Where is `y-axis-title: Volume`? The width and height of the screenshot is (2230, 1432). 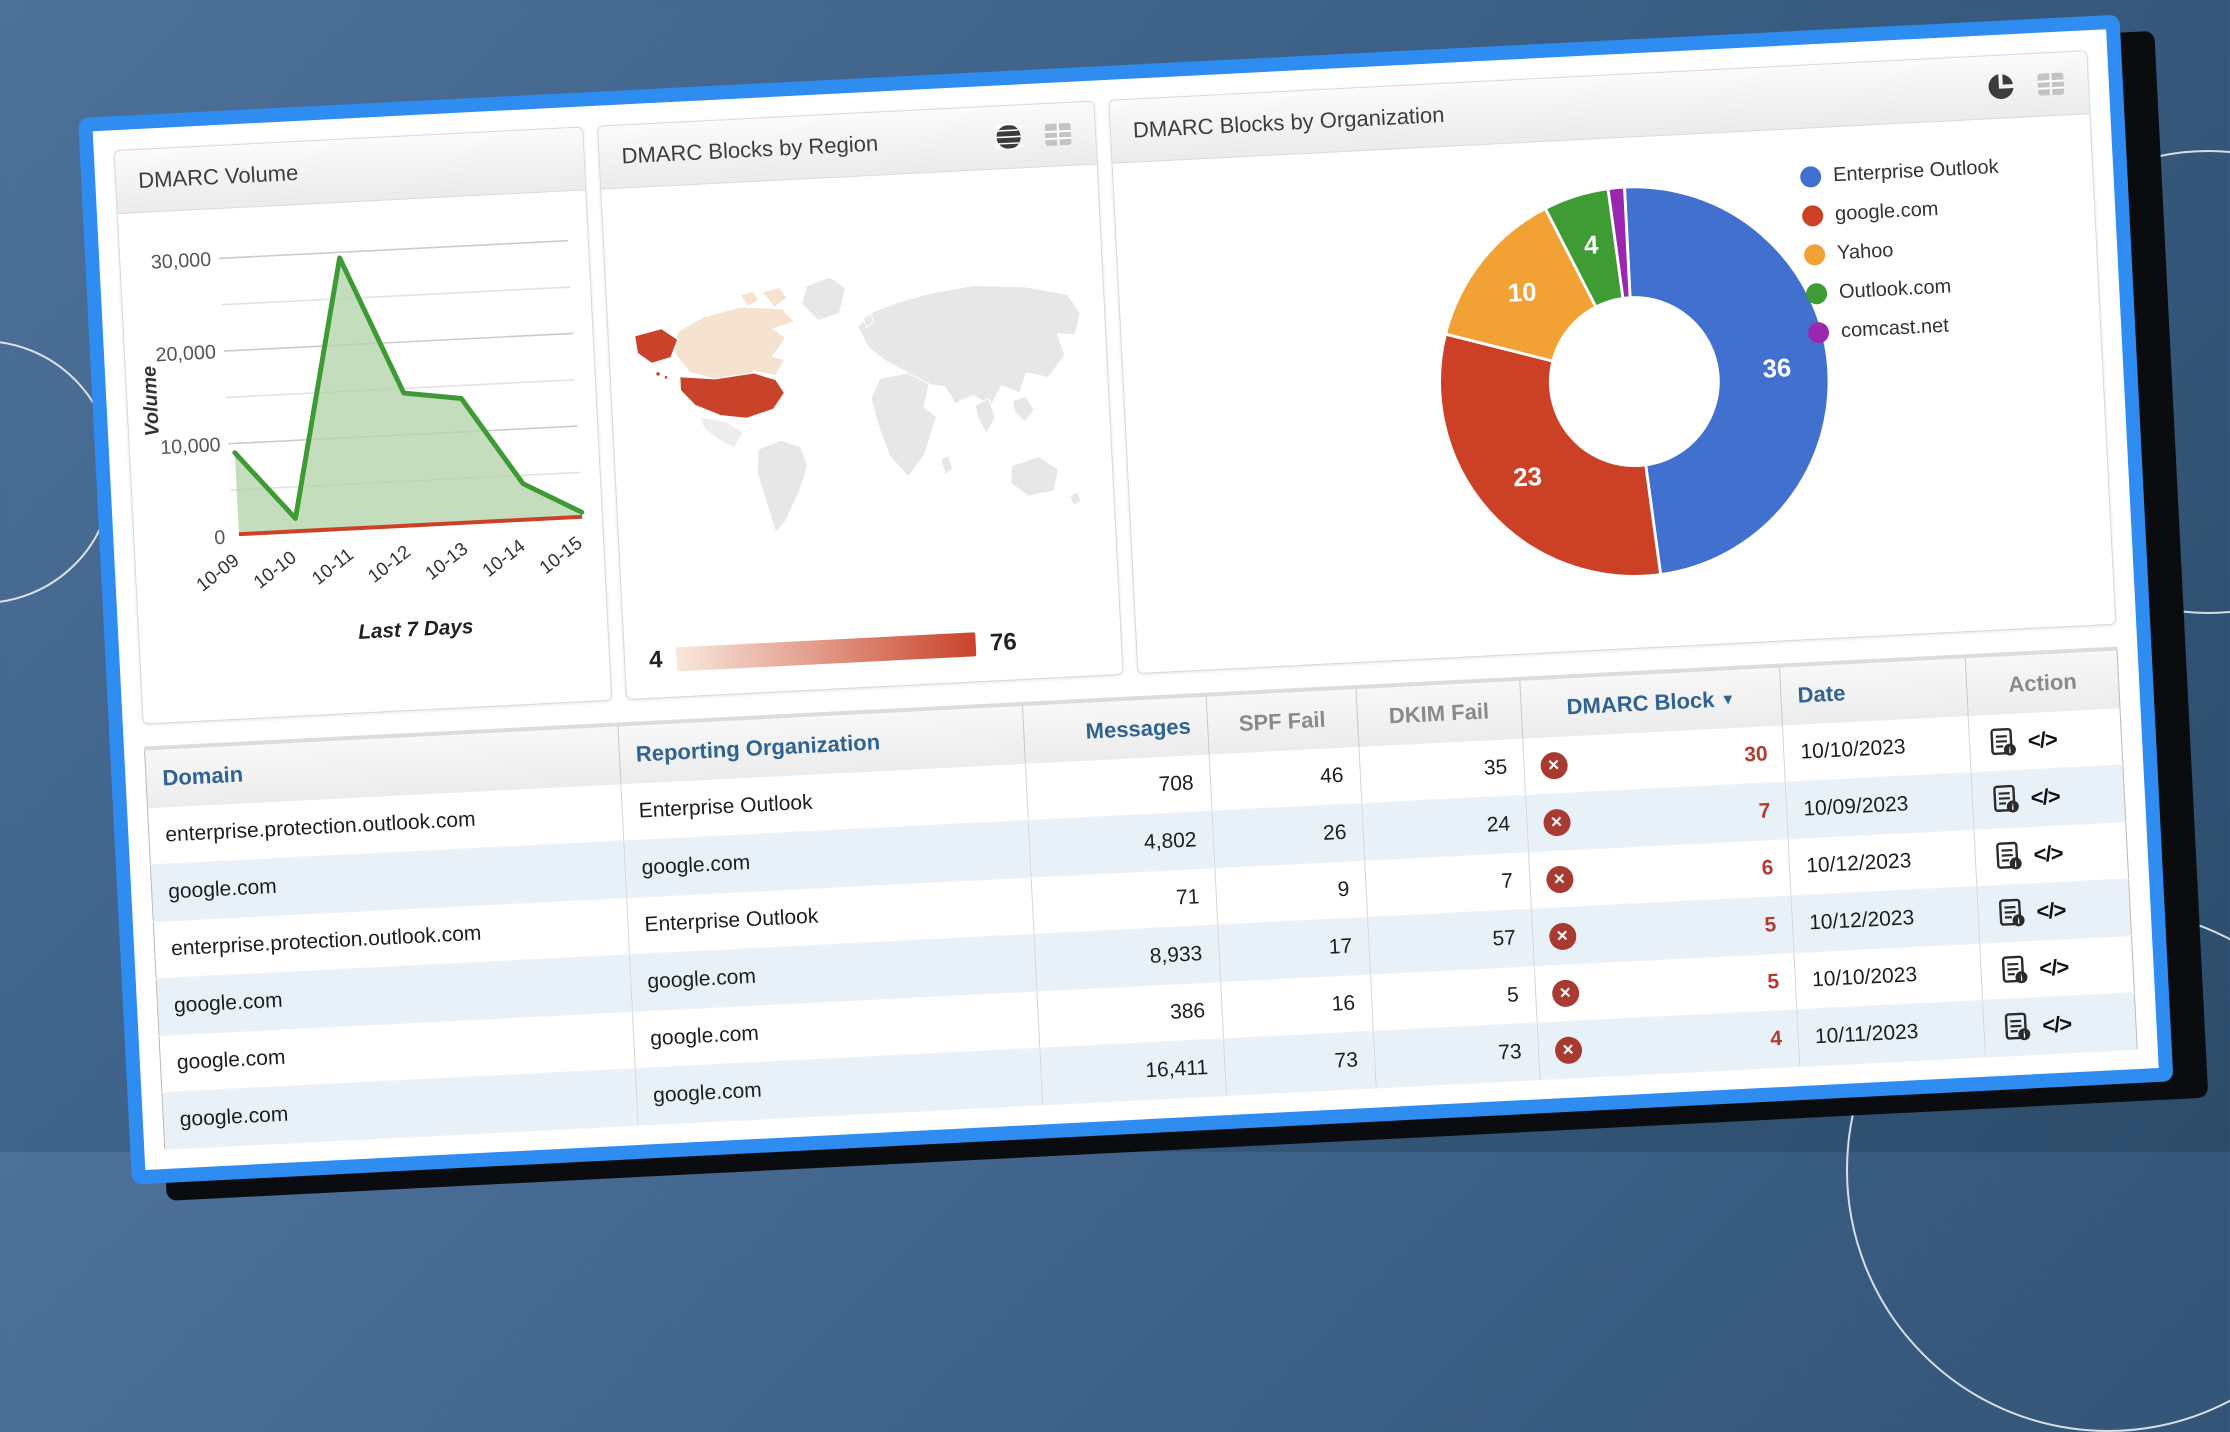 y-axis-title: Volume is located at coordinates (151, 401).